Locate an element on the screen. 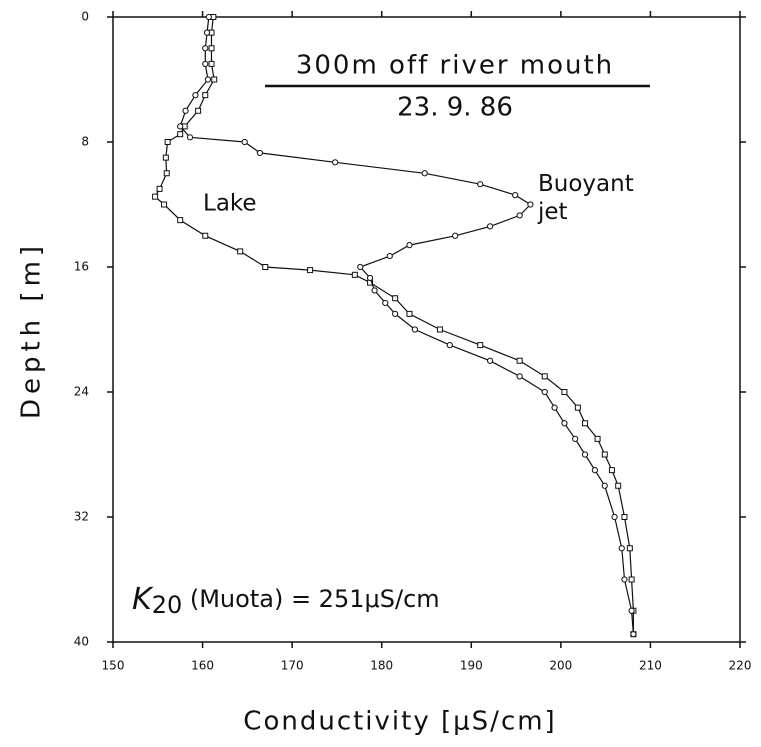 This screenshot has width=761, height=747. annotation: K20 (Muota) = 251μS/cm is located at coordinates (286, 601).